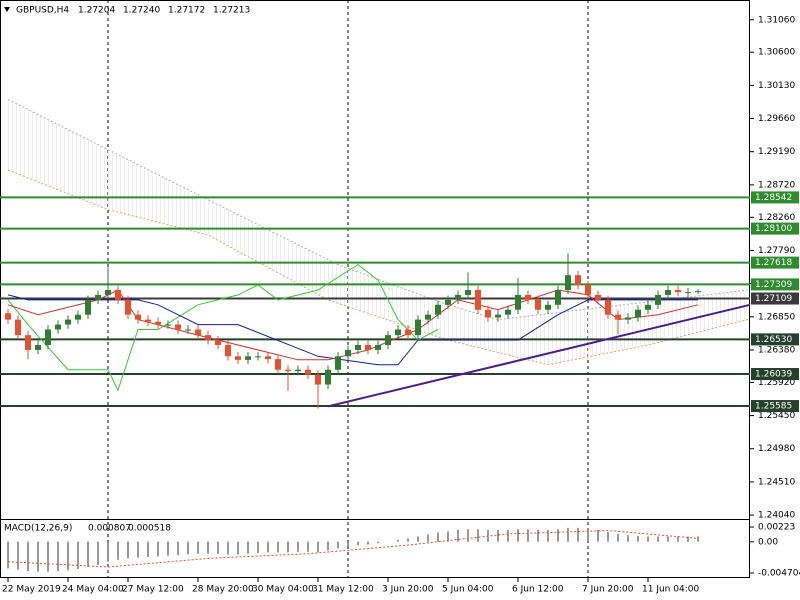  What do you see at coordinates (186, 11) in the screenshot?
I see `header-value: 1.27172` at bounding box center [186, 11].